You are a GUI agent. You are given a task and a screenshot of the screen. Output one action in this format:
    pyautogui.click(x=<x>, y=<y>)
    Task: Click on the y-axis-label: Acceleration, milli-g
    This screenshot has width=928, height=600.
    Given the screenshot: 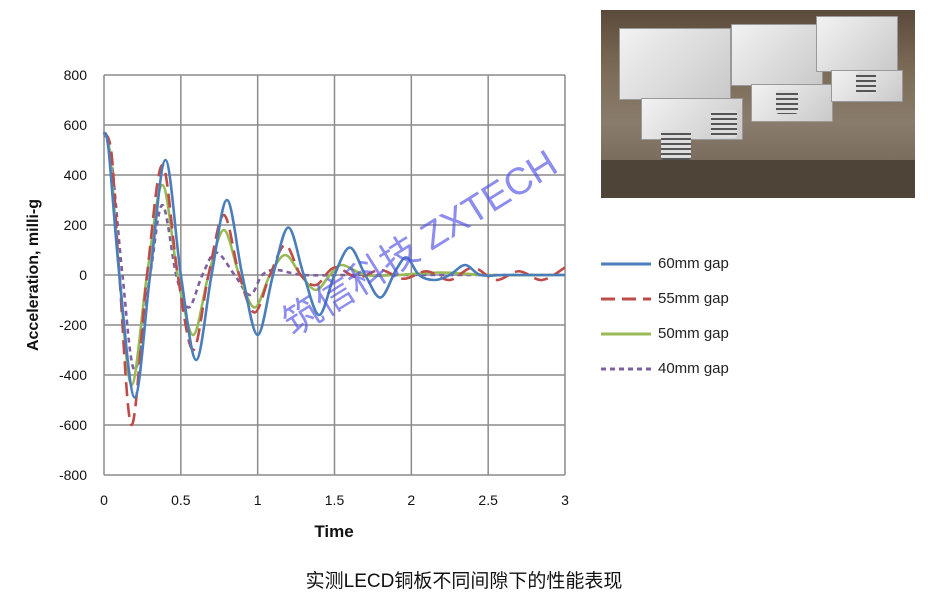 What is the action you would take?
    pyautogui.click(x=33, y=275)
    